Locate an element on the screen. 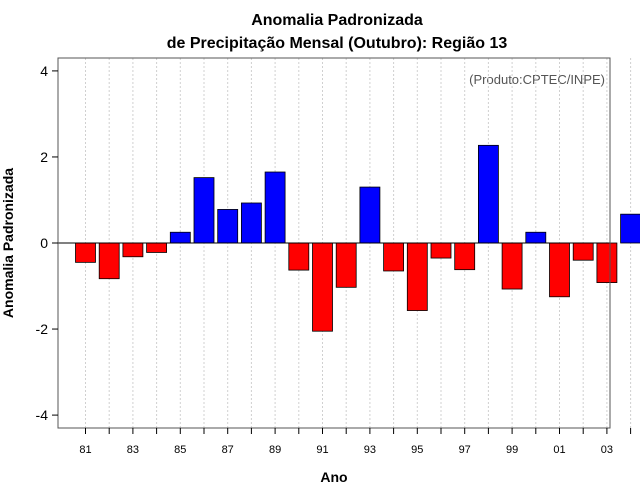 This screenshot has width=640, height=500. y-tick-label: 0 is located at coordinates (44, 243).